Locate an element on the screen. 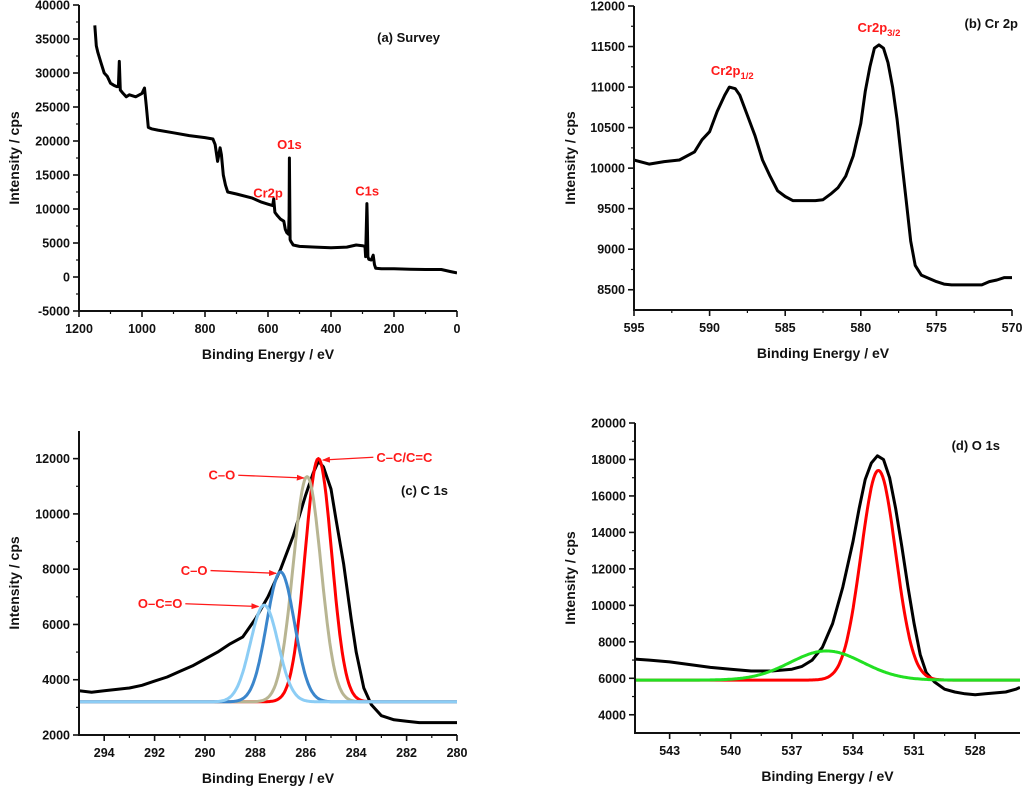 The height and width of the screenshot is (787, 1024). x-tick-label: 400 is located at coordinates (331, 329).